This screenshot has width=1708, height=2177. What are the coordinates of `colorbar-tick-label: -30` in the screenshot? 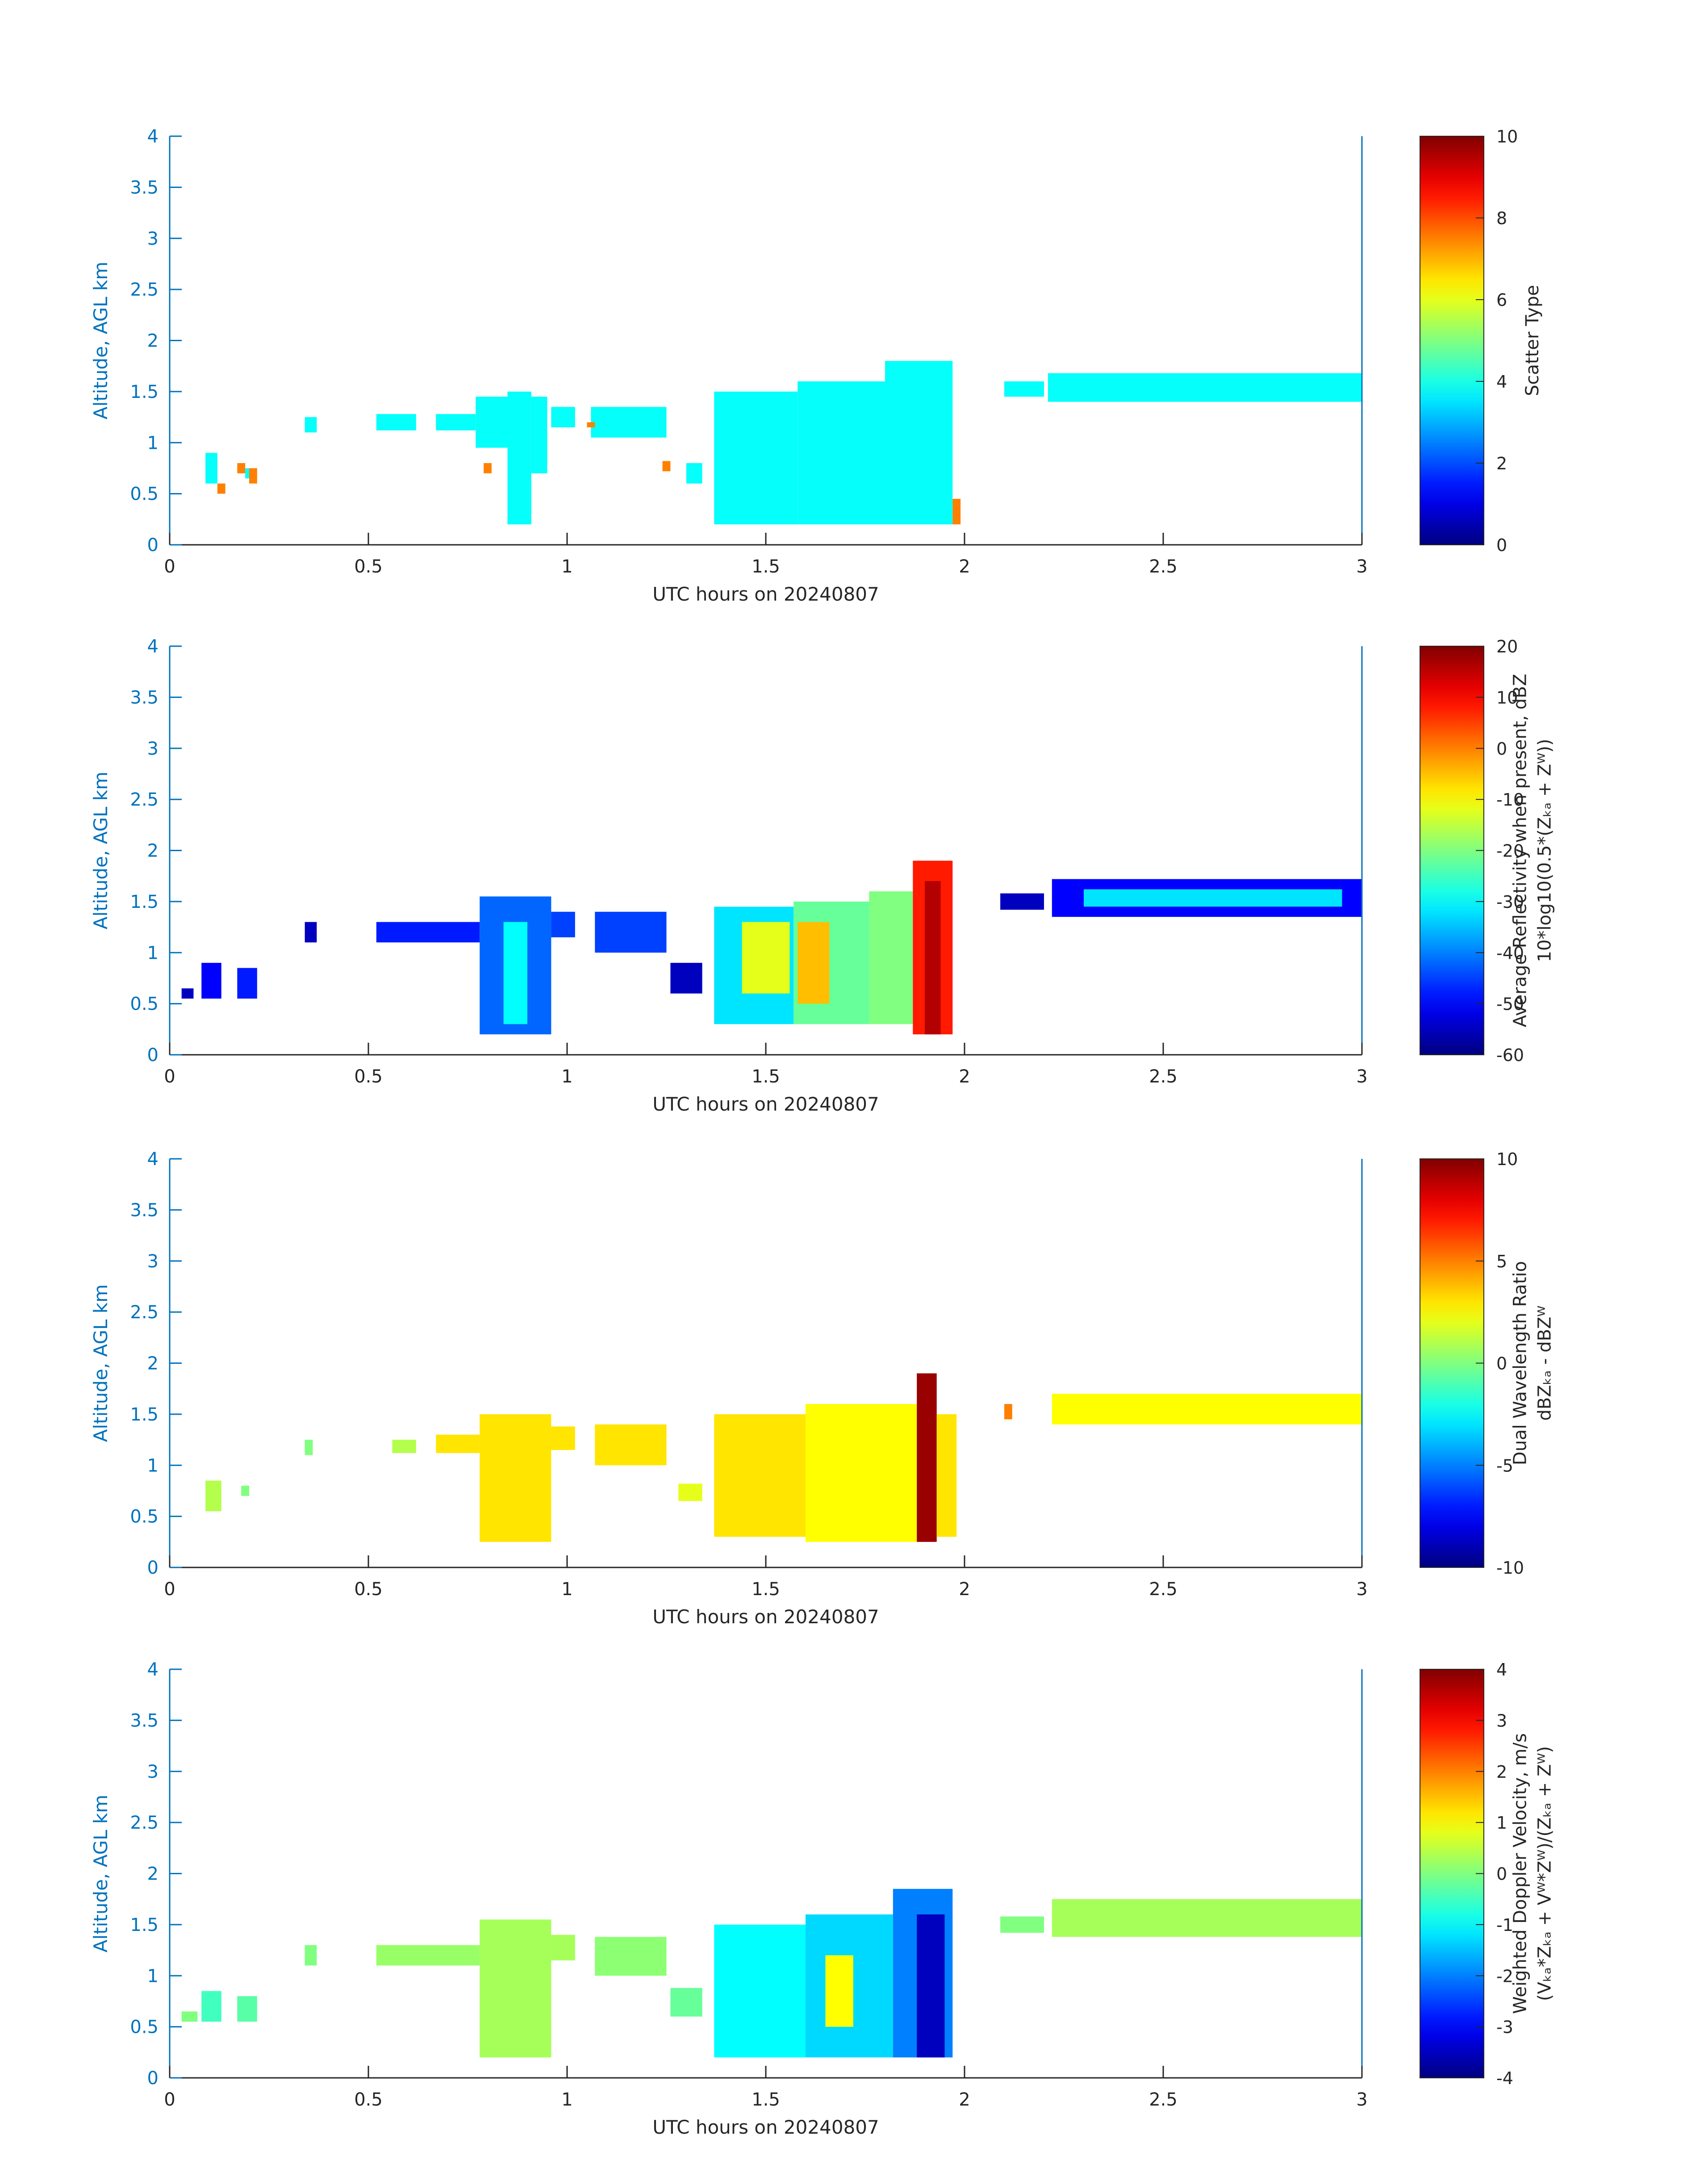 It's located at (1510, 902).